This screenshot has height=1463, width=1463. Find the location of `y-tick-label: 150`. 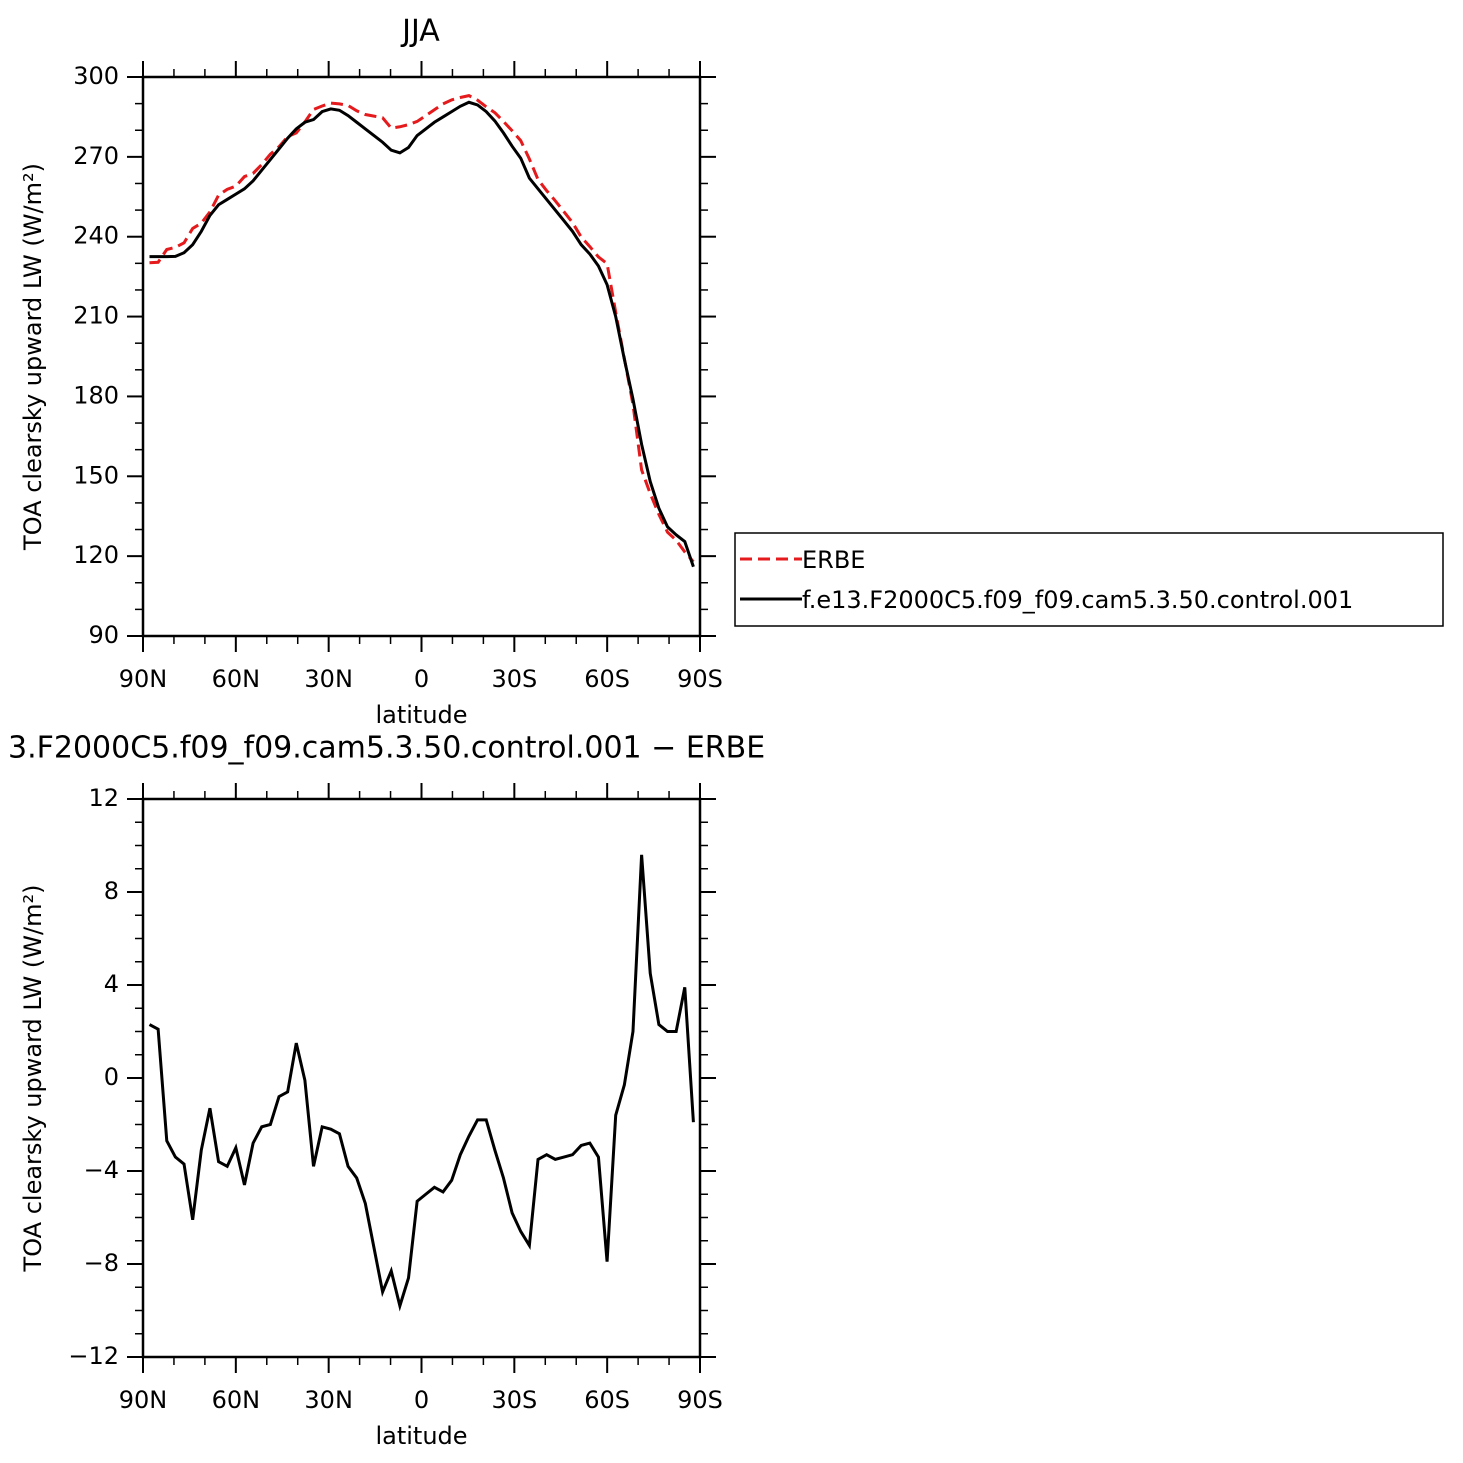

y-tick-label: 150 is located at coordinates (96, 475).